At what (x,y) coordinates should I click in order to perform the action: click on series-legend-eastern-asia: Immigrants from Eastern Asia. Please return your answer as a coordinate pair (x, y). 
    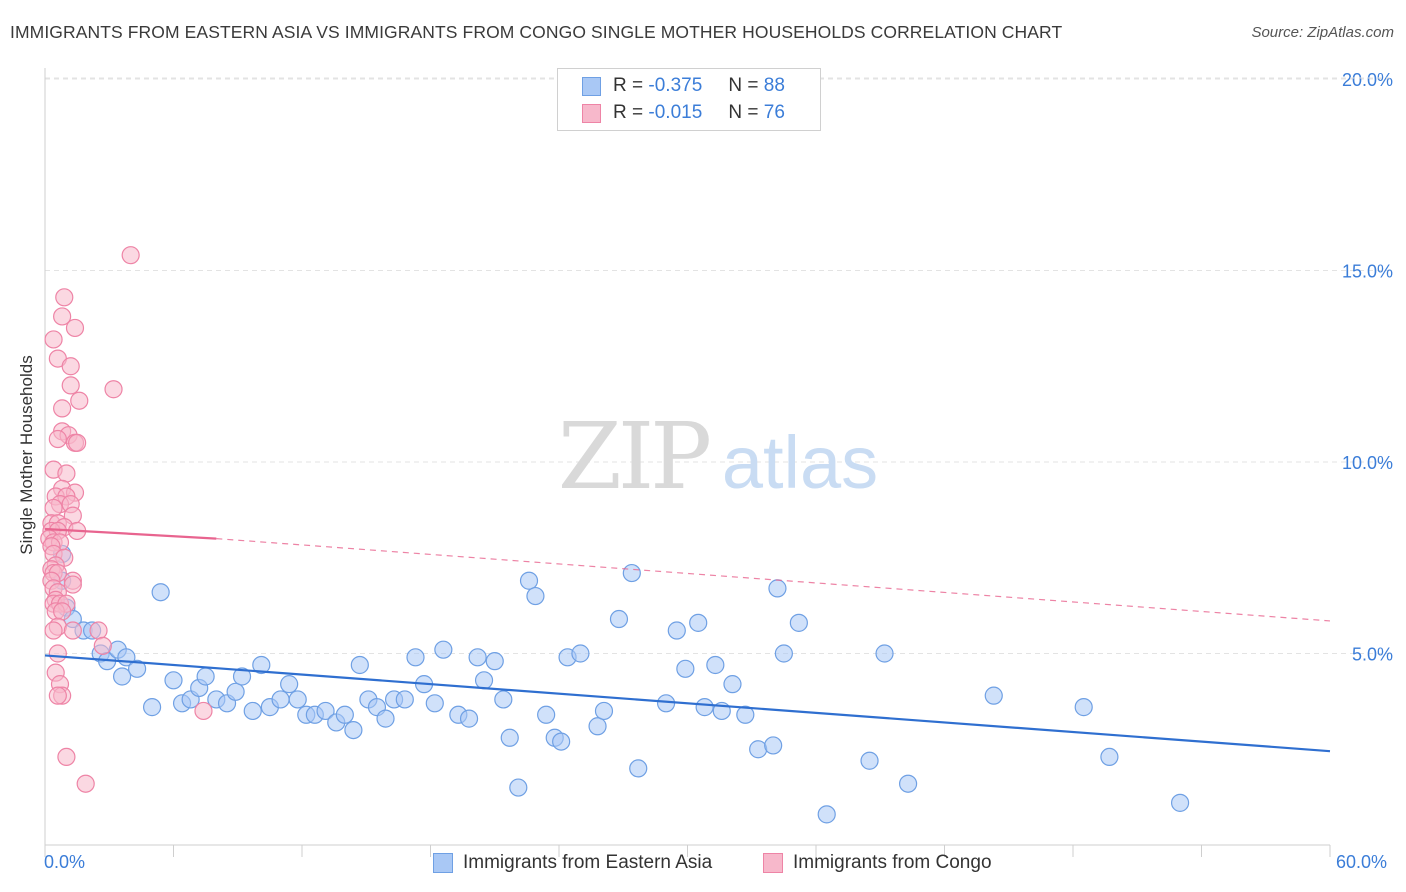
    Looking at the image, I should click on (572, 863).